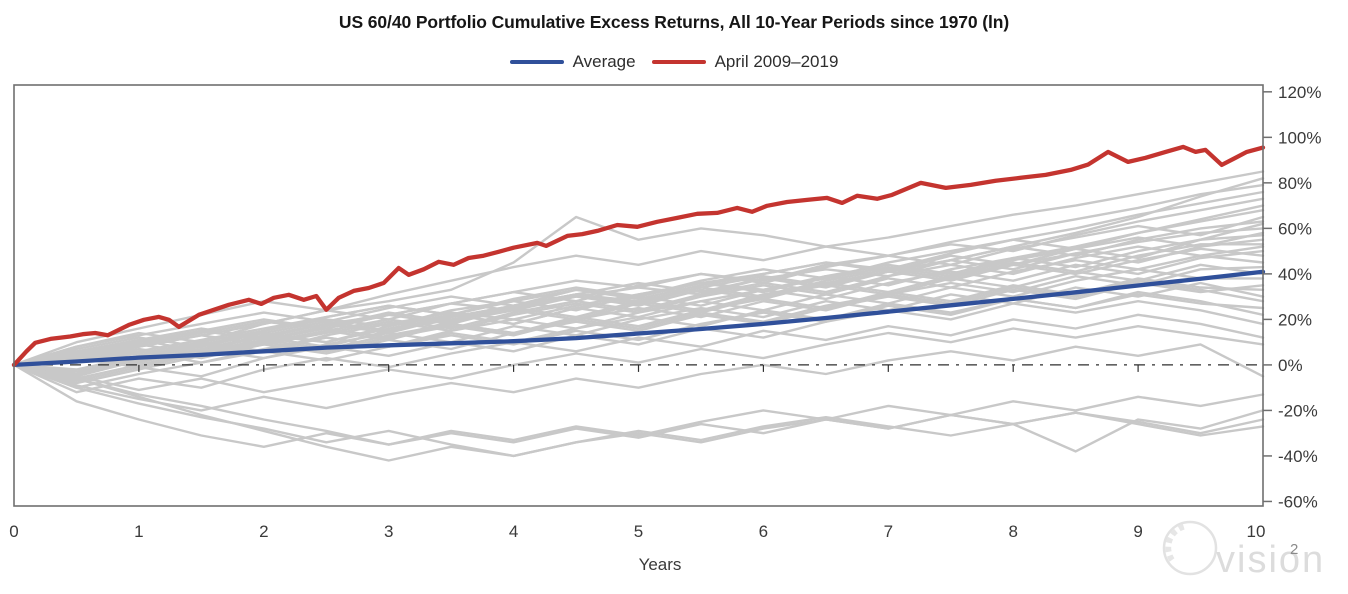 The width and height of the screenshot is (1348, 594). What do you see at coordinates (536, 62) in the screenshot?
I see `average-line-swatch` at bounding box center [536, 62].